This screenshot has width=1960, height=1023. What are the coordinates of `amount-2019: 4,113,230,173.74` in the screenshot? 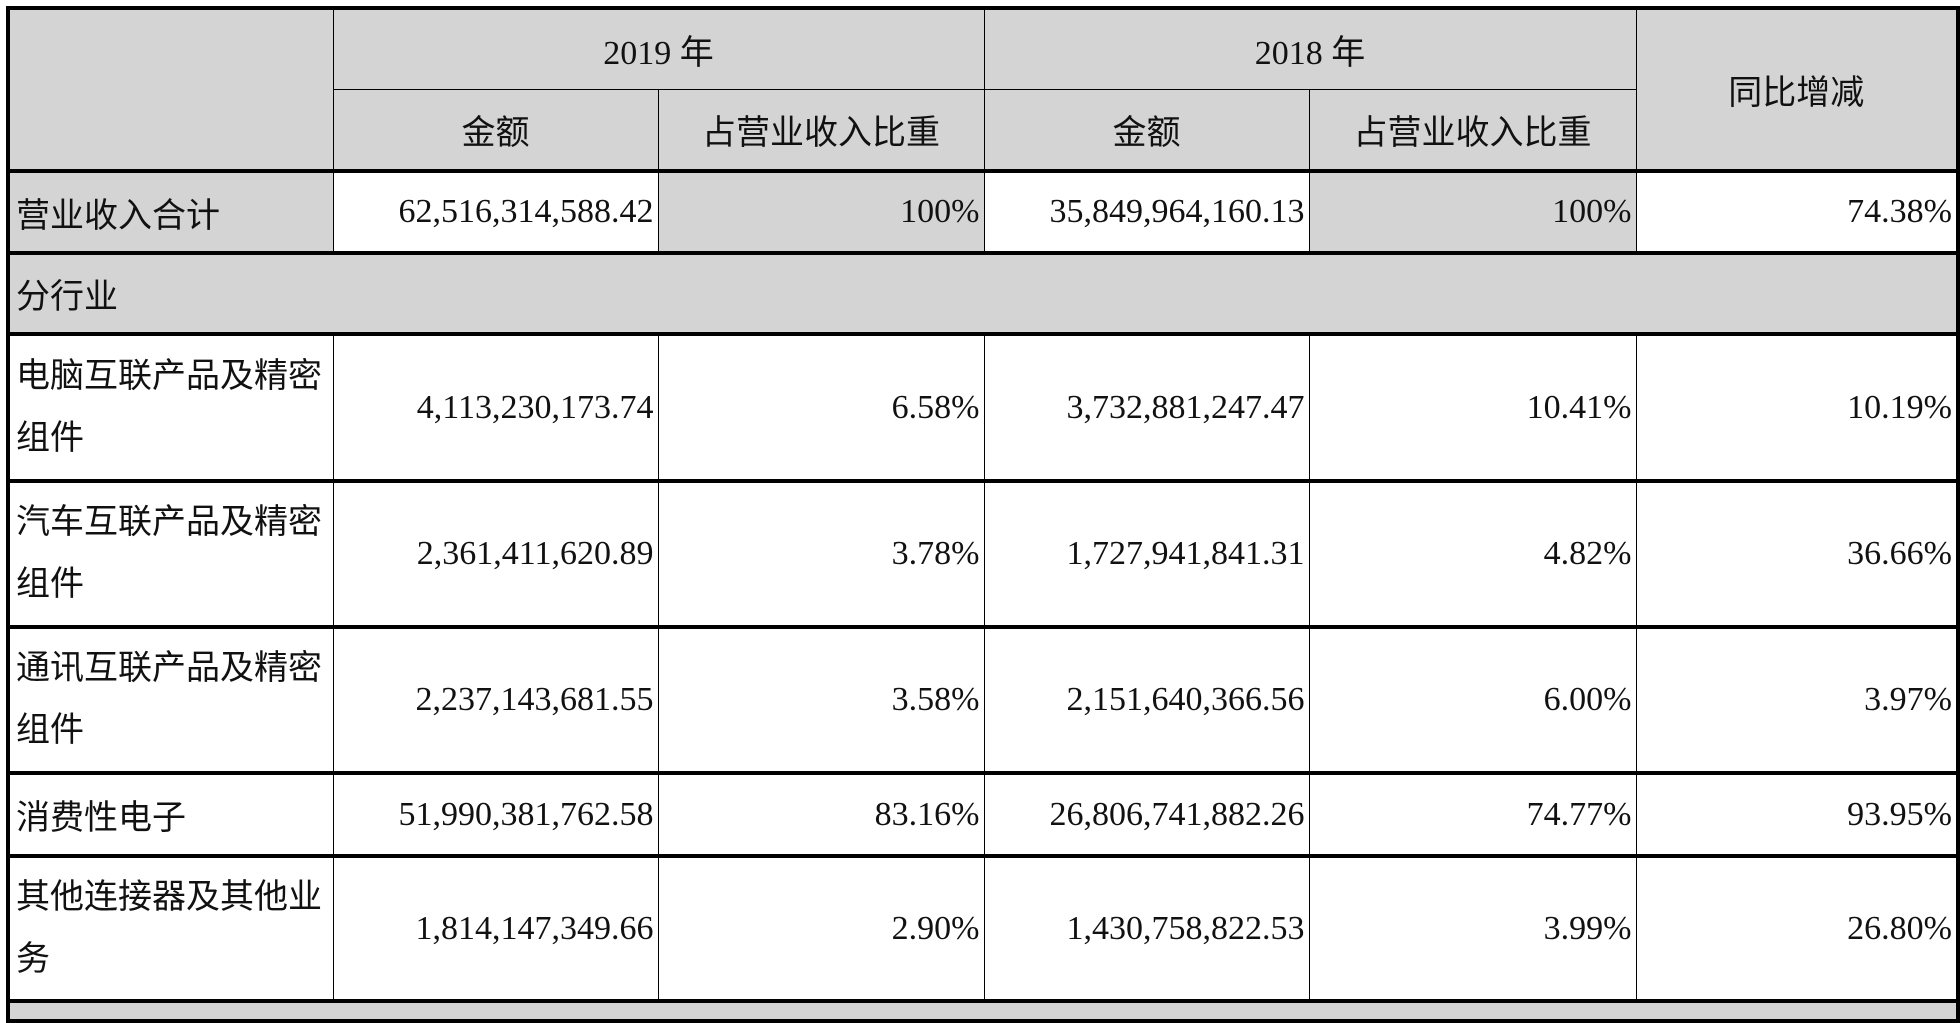 It's located at (495, 407).